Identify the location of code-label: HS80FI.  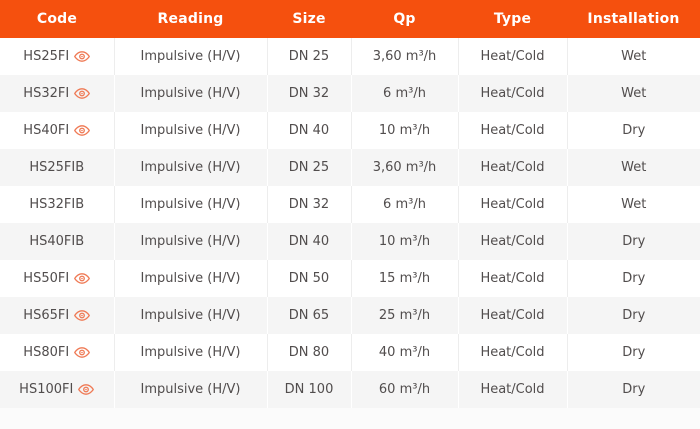
(46, 352).